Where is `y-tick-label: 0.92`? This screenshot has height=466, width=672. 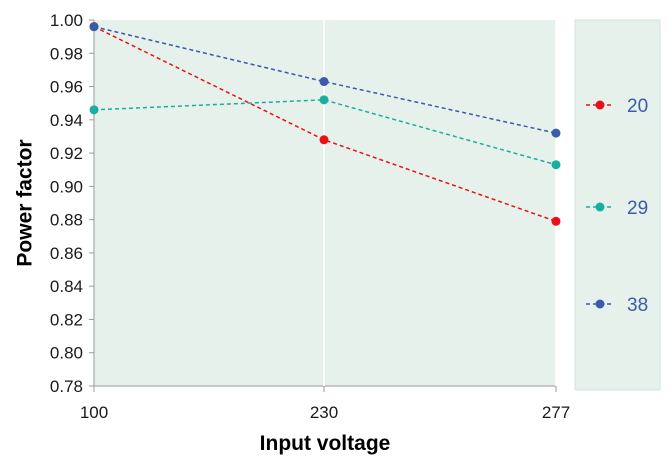 y-tick-label: 0.92 is located at coordinates (66, 153).